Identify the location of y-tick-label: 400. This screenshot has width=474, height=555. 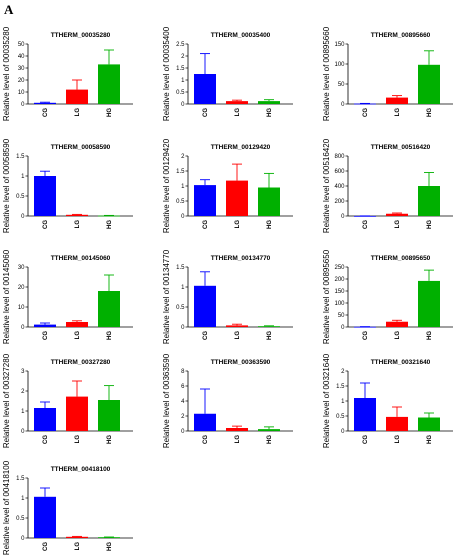
(339, 187).